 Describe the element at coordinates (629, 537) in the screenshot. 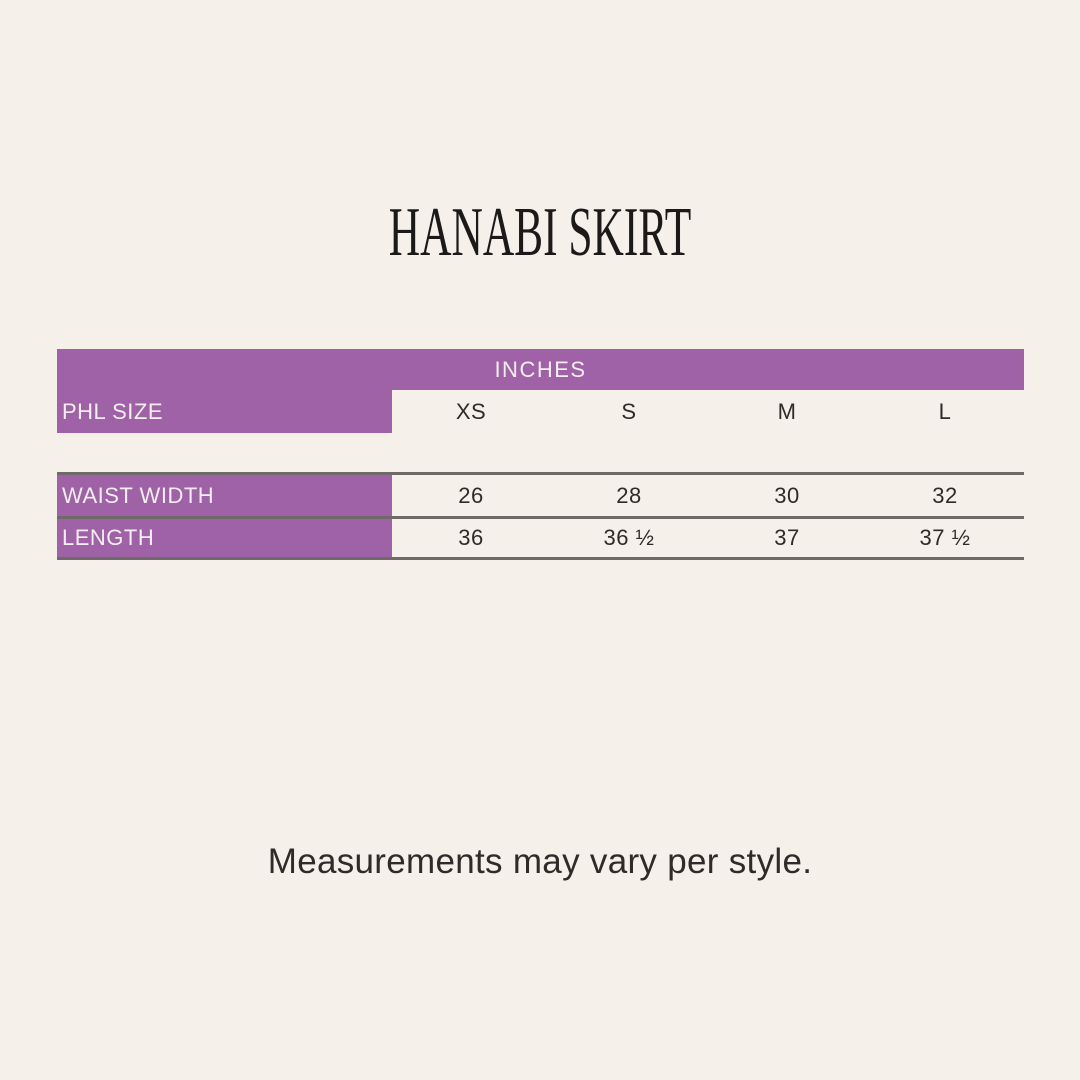

I see `length-value-s: 36 ½` at that location.